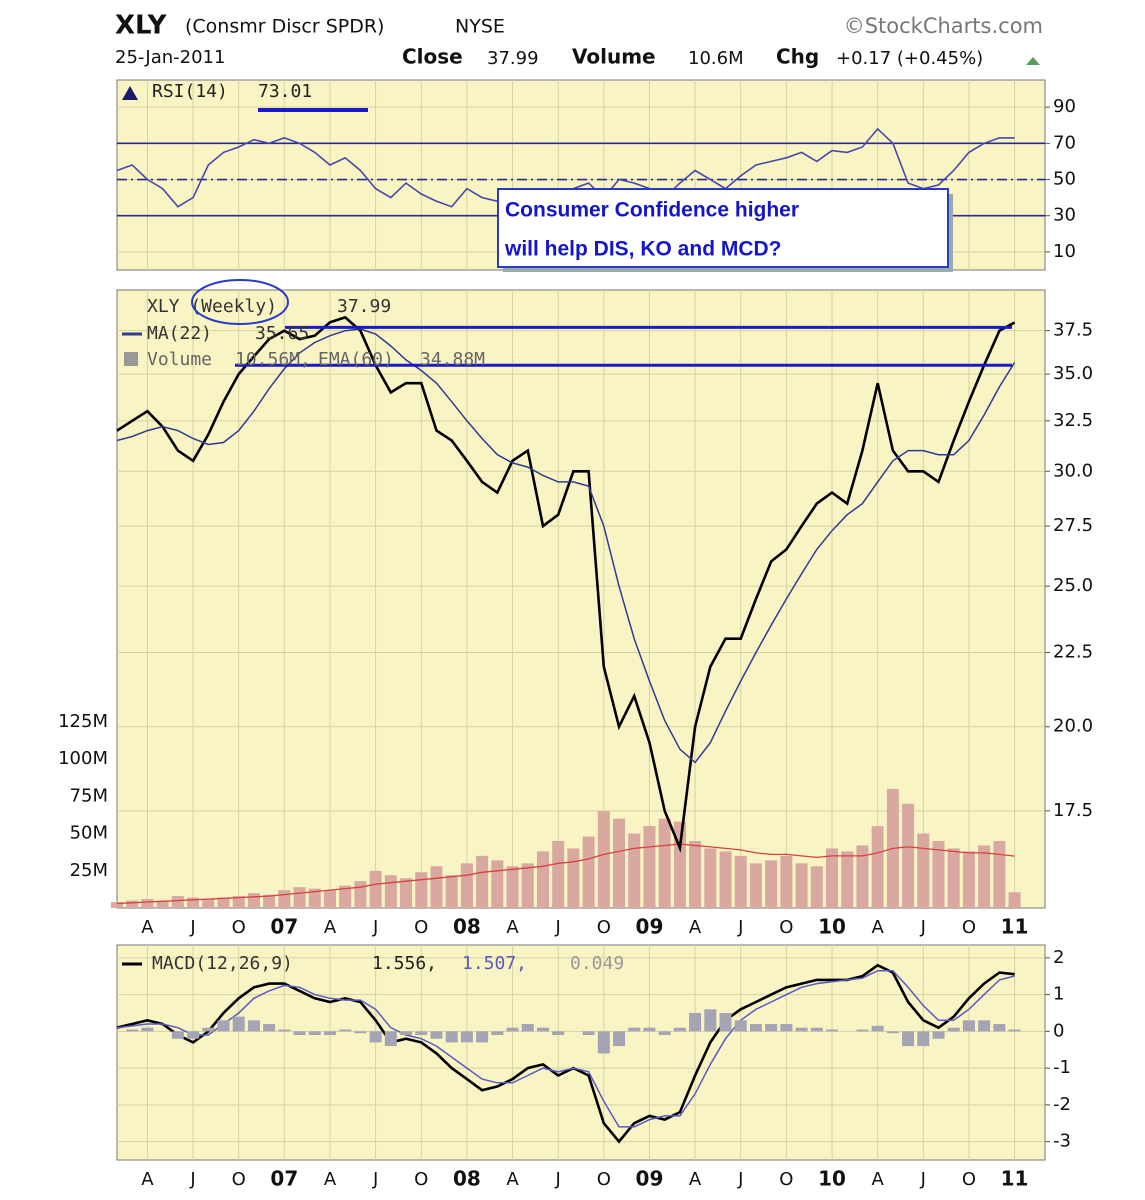 This screenshot has height=1200, width=1145. I want to click on legend-value: 35.65, so click(282, 333).